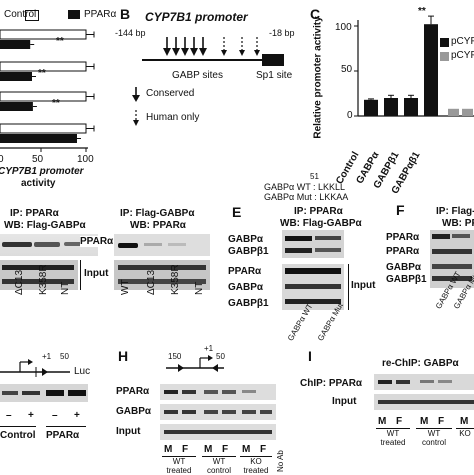  Describe the element at coordinates (125, 287) in the screenshot. I see `lane-label: WT` at that location.